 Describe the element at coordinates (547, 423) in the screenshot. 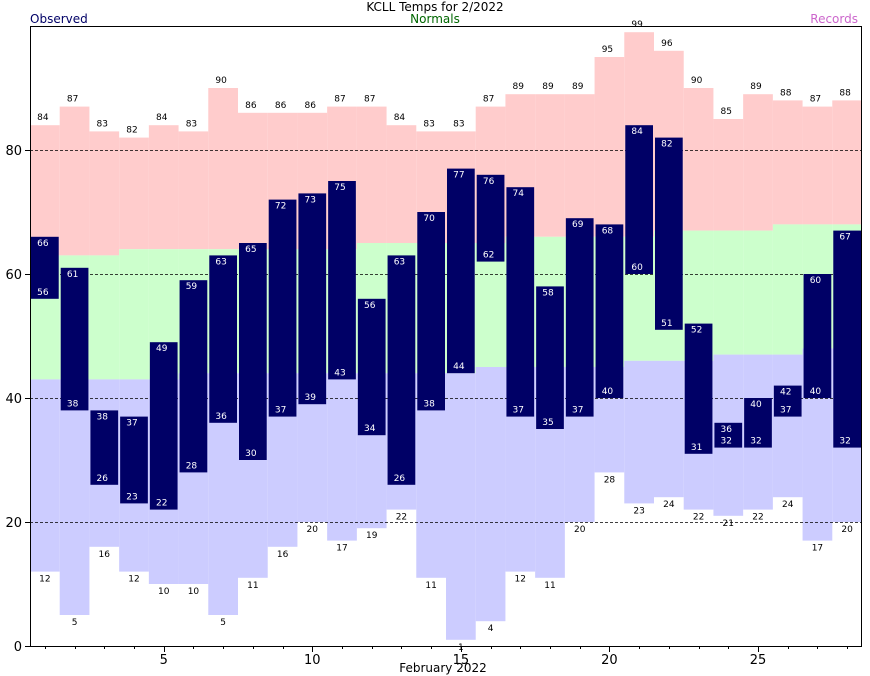

I see `observed-low-label: 35` at that location.